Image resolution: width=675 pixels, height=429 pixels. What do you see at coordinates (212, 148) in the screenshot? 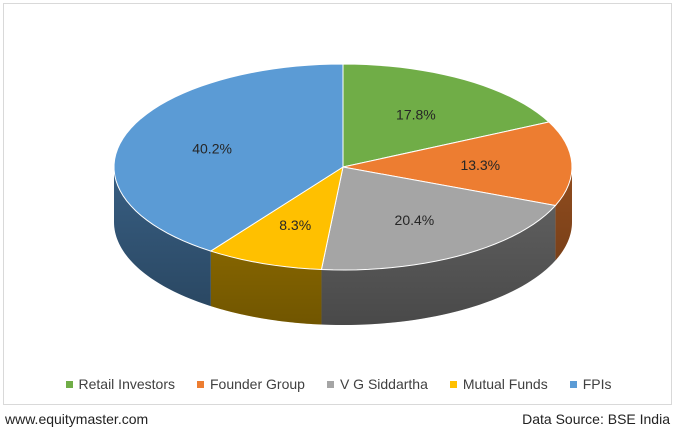
I see `data-label-fpis: 40.2%` at bounding box center [212, 148].